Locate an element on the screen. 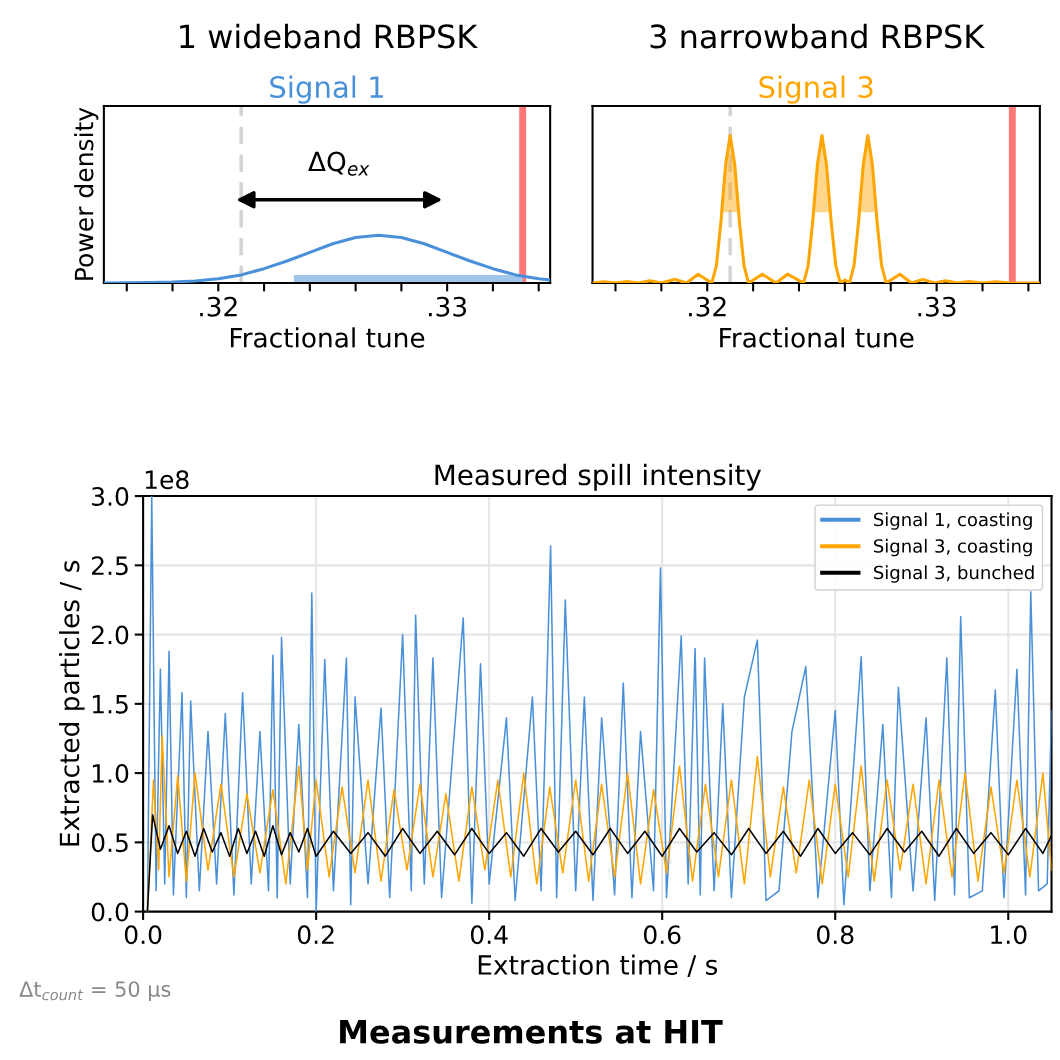  y-tick-label: 0.0 is located at coordinates (110, 912).